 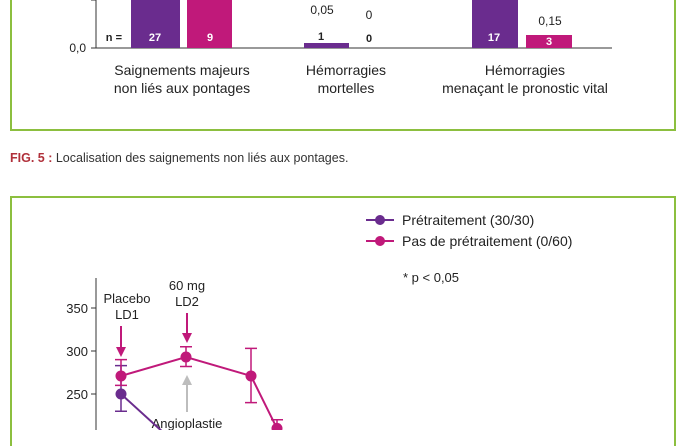 What do you see at coordinates (210, 38) in the screenshot?
I see `bar-g1-series2-n: 9` at bounding box center [210, 38].